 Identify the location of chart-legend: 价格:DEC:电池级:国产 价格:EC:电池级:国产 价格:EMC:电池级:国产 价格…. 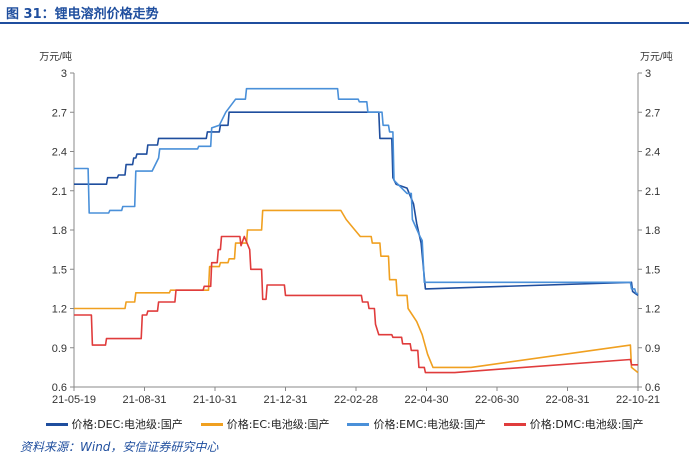
(344, 424).